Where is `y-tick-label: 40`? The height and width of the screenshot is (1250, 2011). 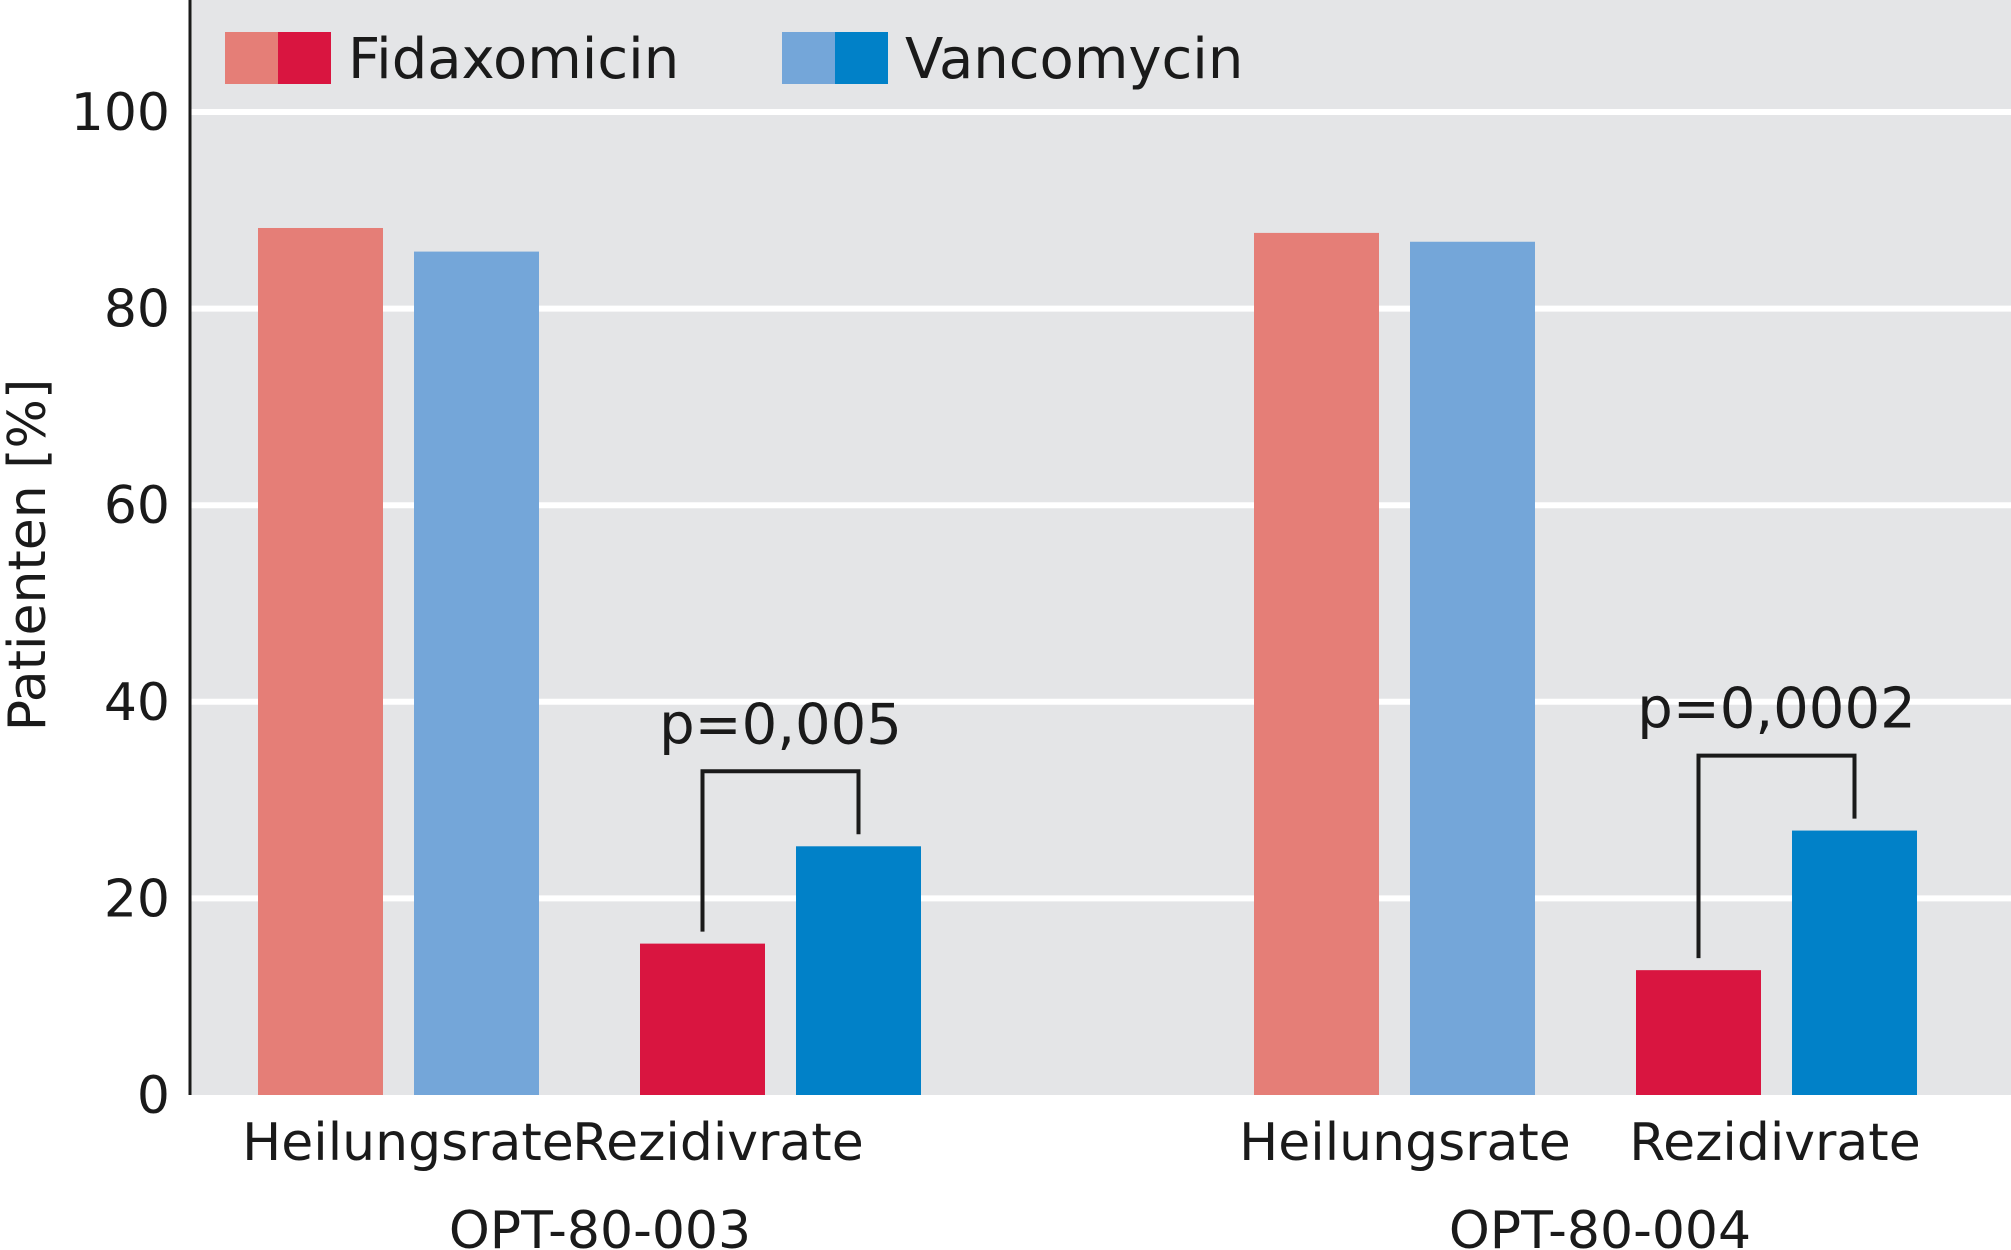 y-tick-label: 40 is located at coordinates (137, 703).